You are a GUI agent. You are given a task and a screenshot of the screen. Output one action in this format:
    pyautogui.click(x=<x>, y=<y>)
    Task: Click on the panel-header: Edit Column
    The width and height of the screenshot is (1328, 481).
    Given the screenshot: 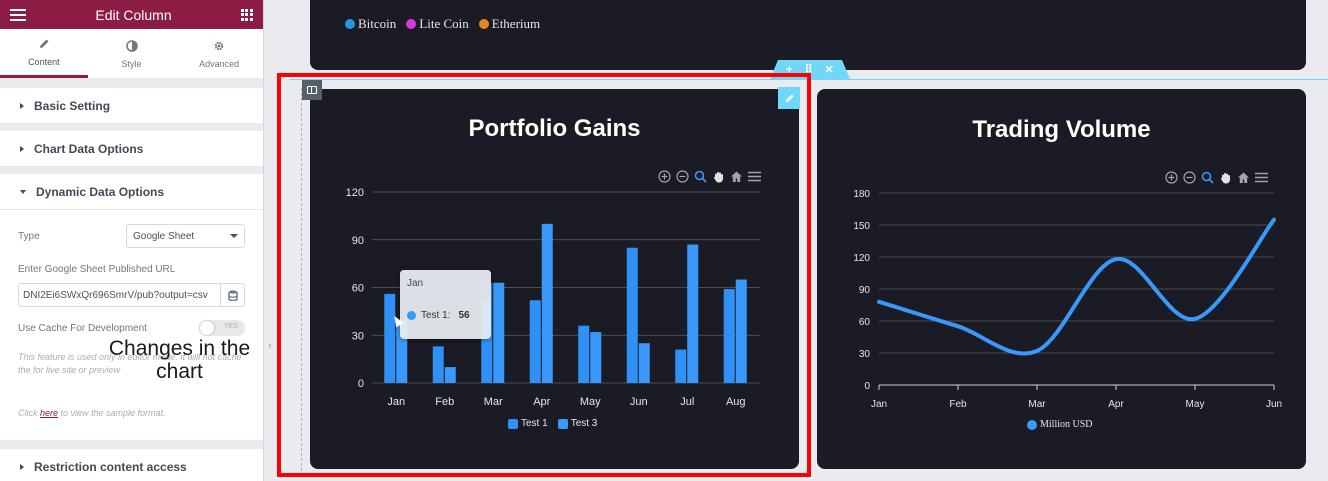 What is the action you would take?
    pyautogui.click(x=131, y=14)
    